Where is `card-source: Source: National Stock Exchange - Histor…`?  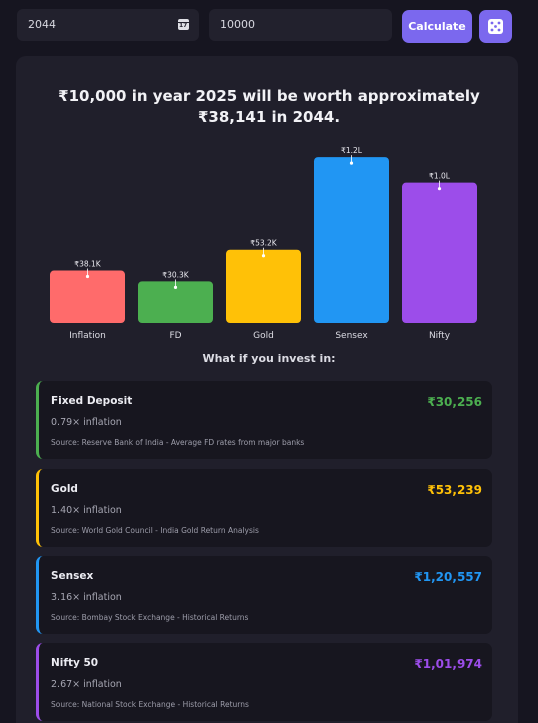
card-source: Source: National Stock Exchange - Histor… is located at coordinates (150, 704).